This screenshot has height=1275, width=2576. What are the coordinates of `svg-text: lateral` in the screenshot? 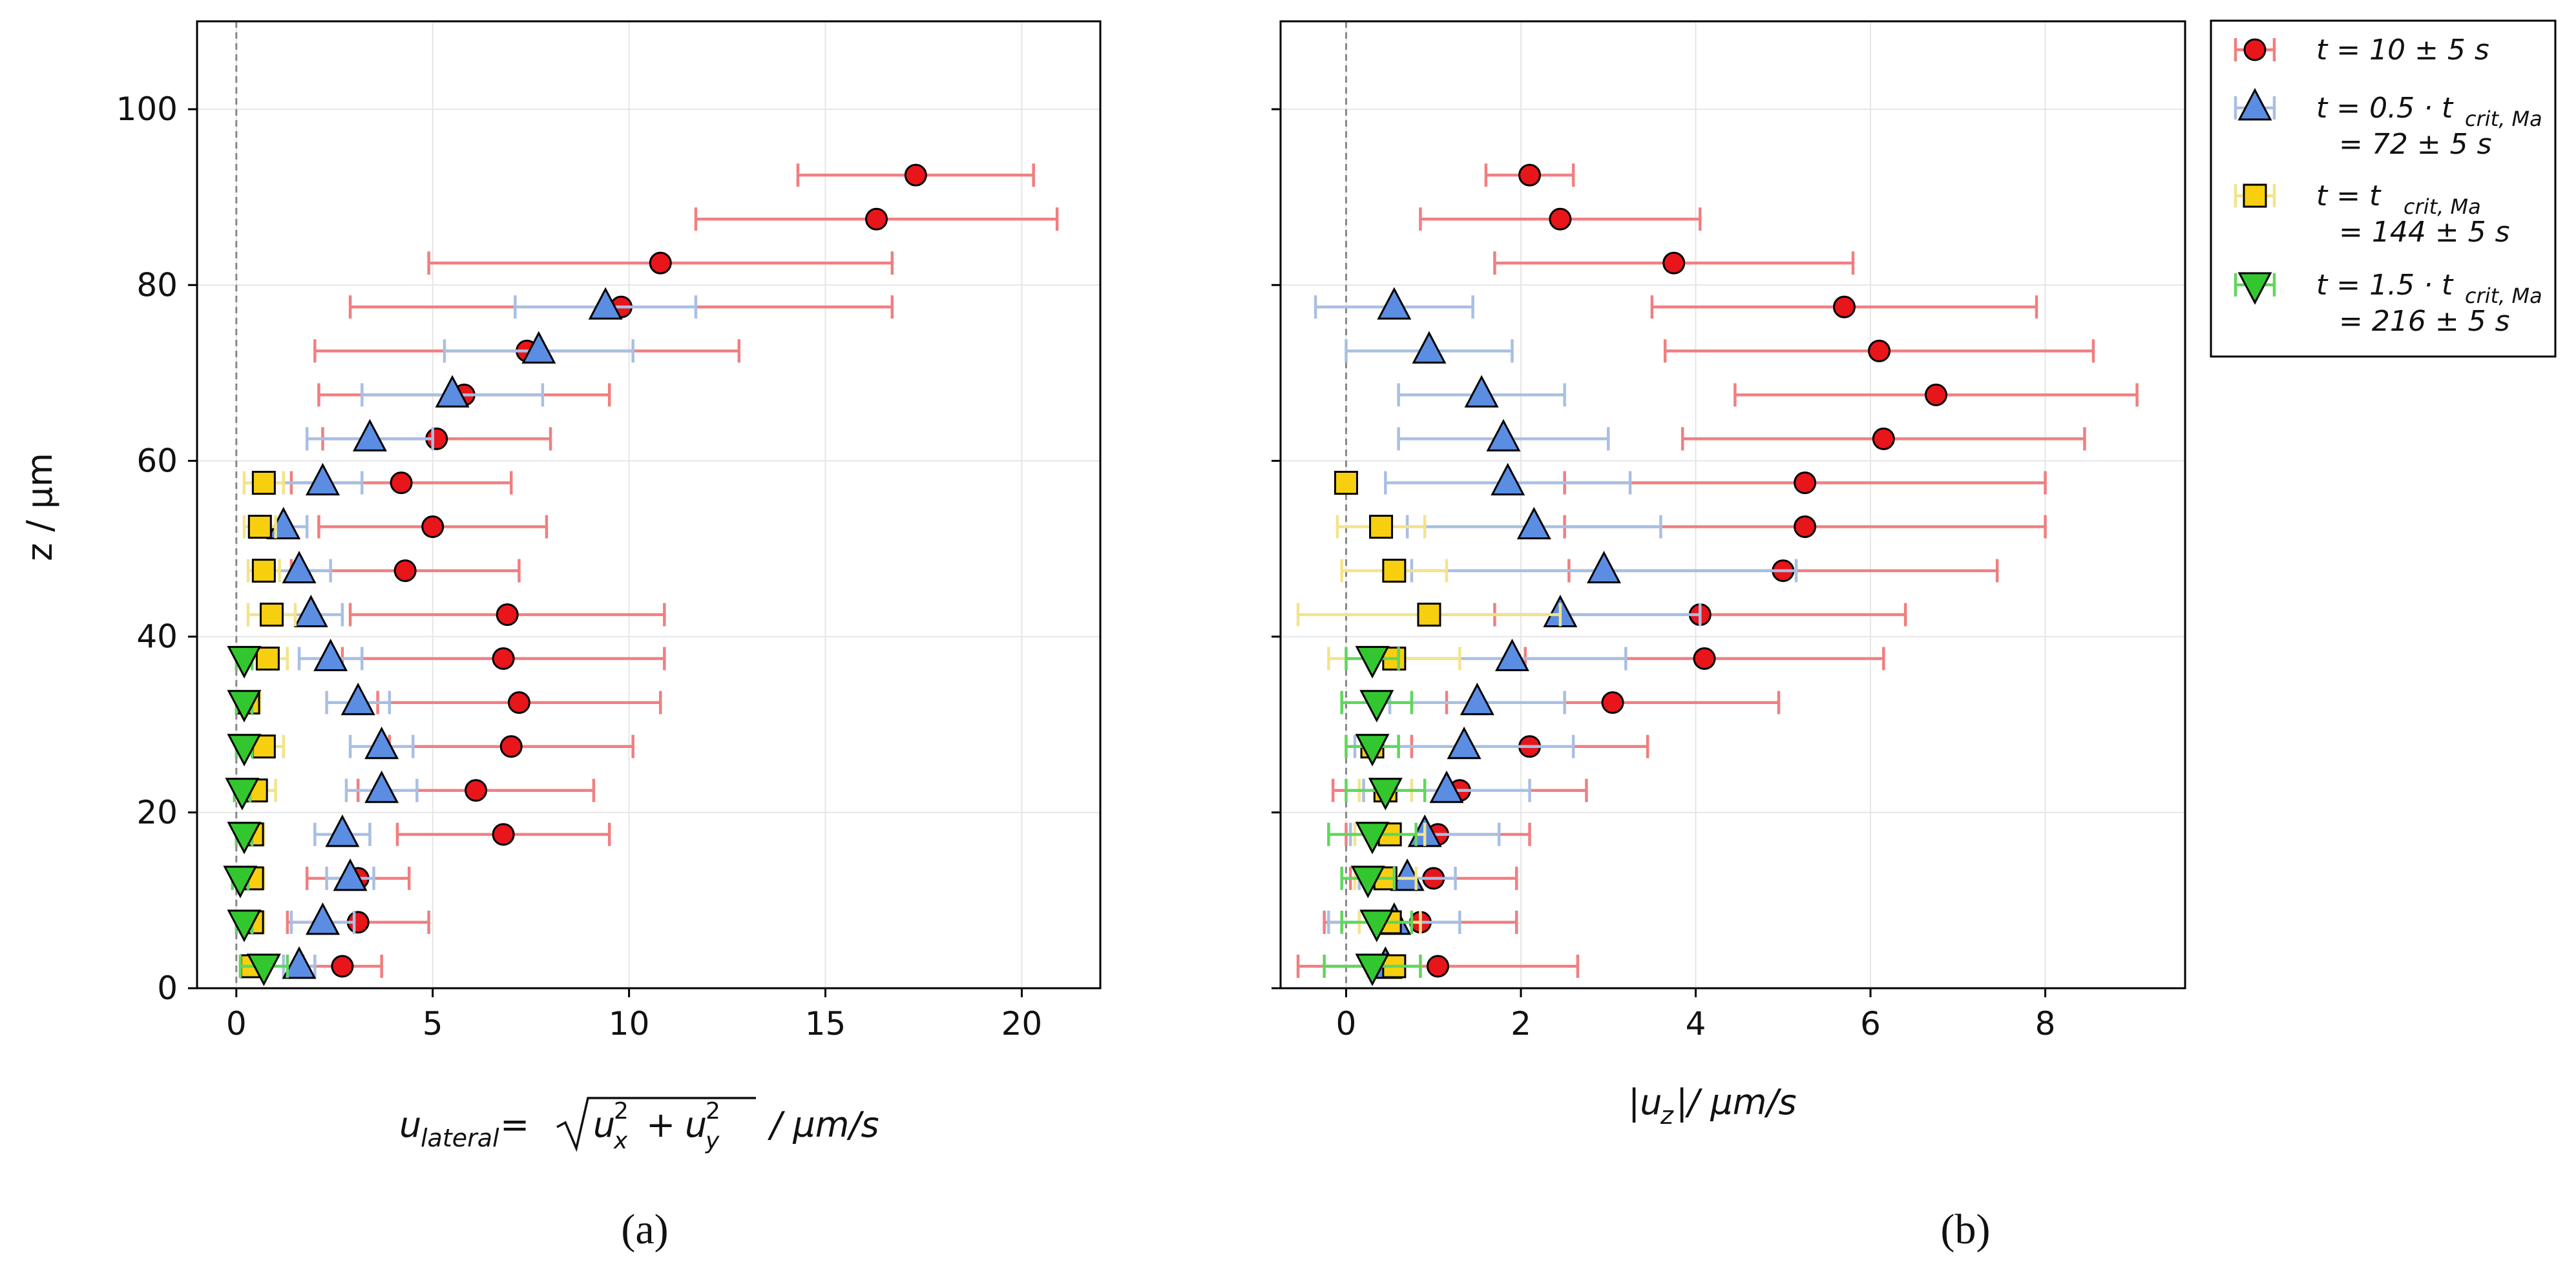 It's located at (460, 1138).